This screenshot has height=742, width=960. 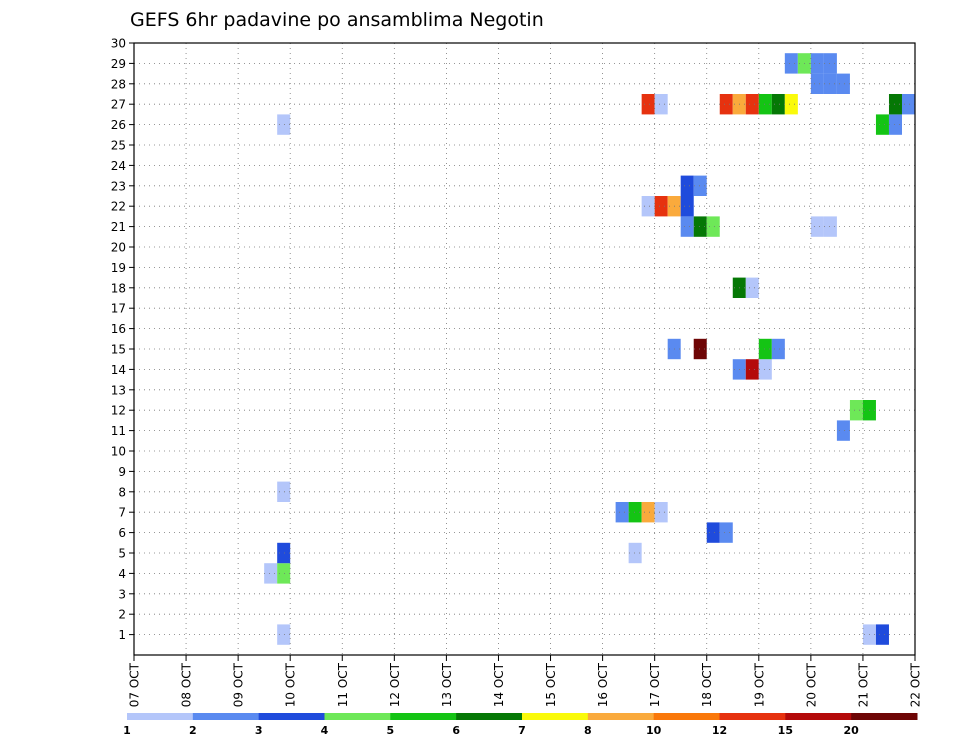 I want to click on legend-label: 2, so click(x=193, y=730).